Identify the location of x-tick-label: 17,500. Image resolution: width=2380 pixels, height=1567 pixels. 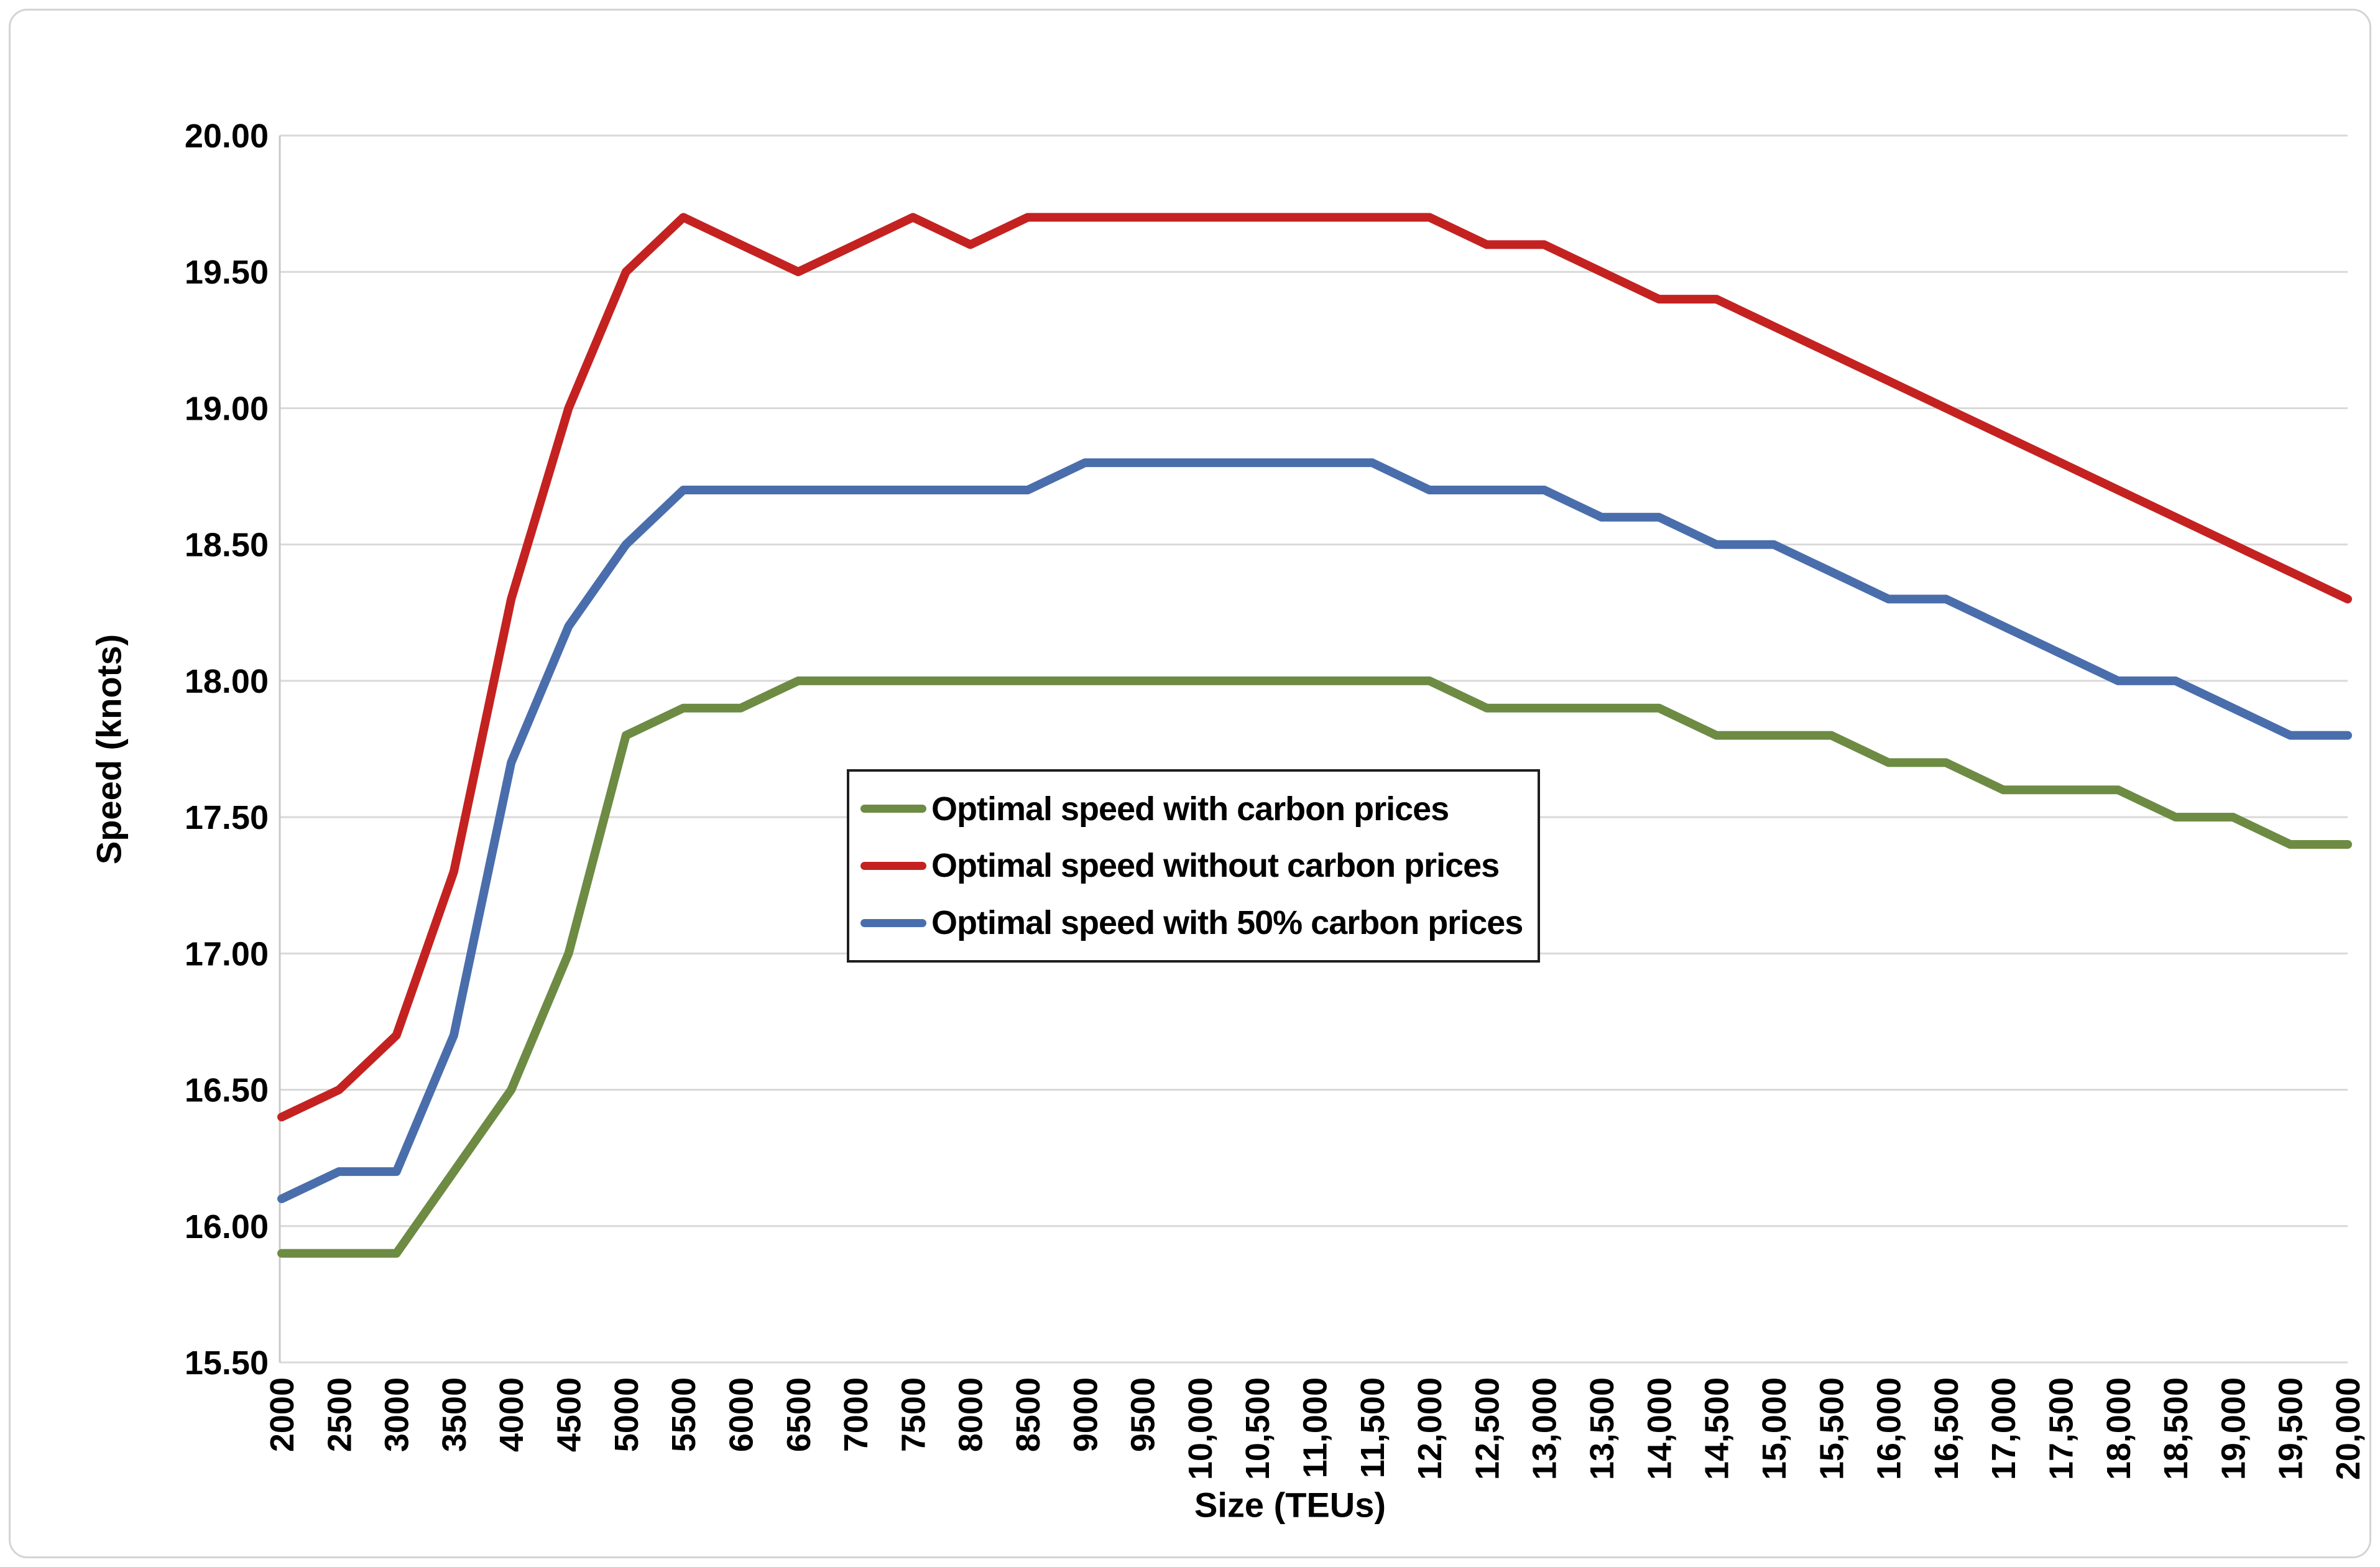
(2061, 1428).